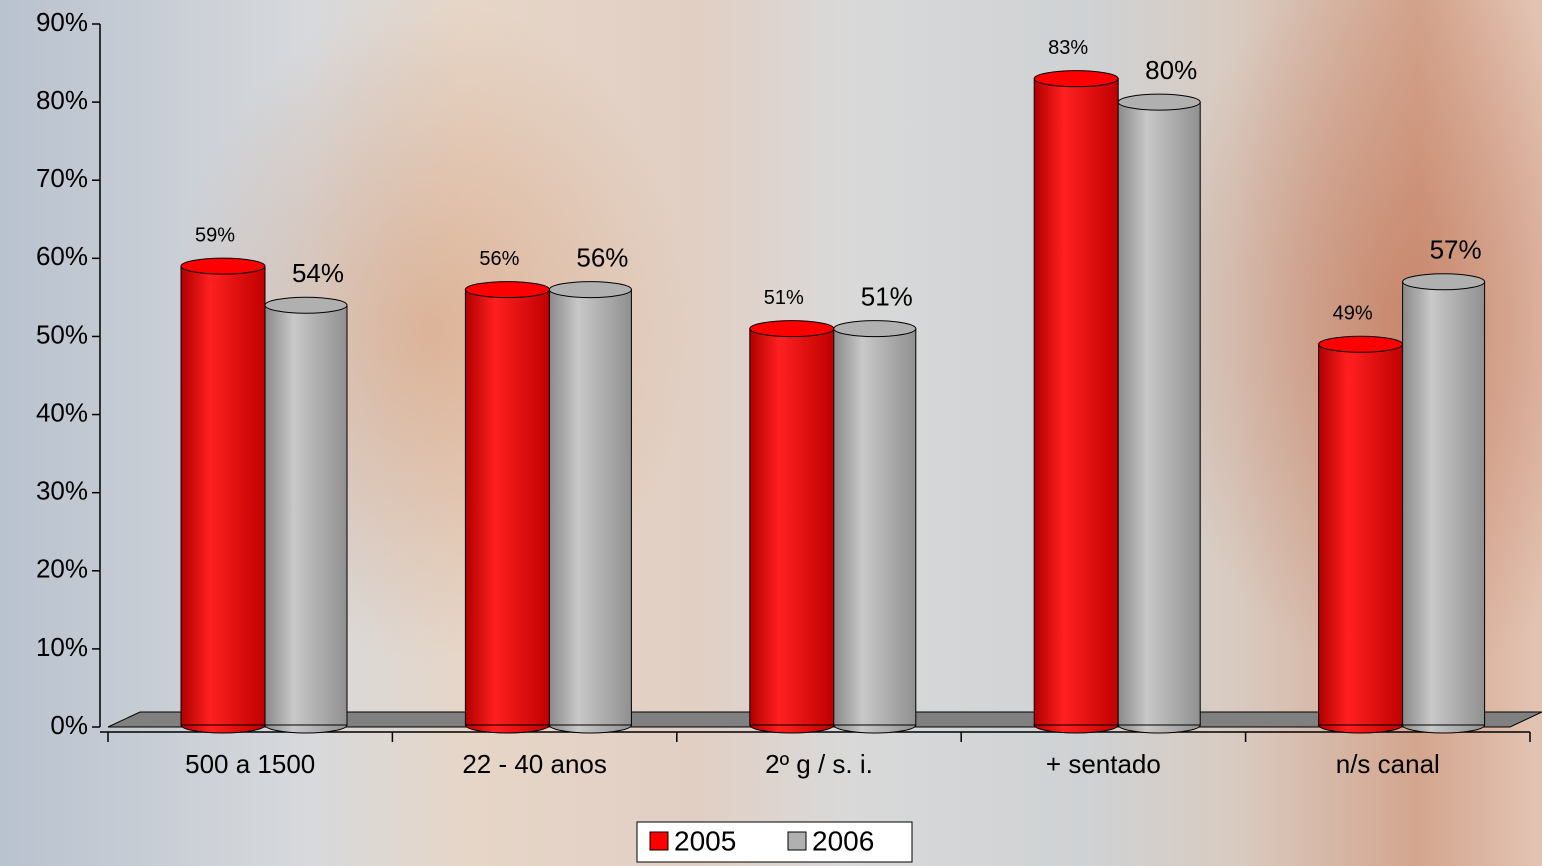  What do you see at coordinates (250, 764) in the screenshot?
I see `x-tick-label: 500 a 1500` at bounding box center [250, 764].